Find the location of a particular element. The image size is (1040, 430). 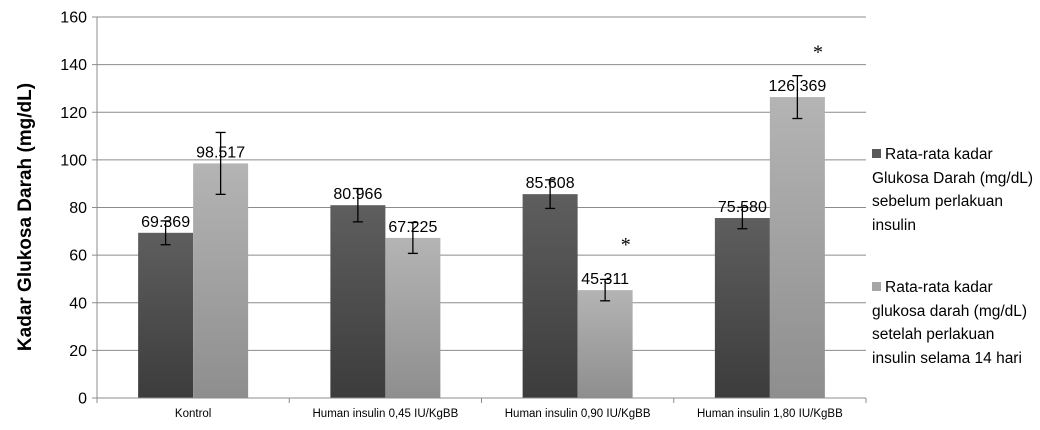

data-label: 85.608 is located at coordinates (550, 183).